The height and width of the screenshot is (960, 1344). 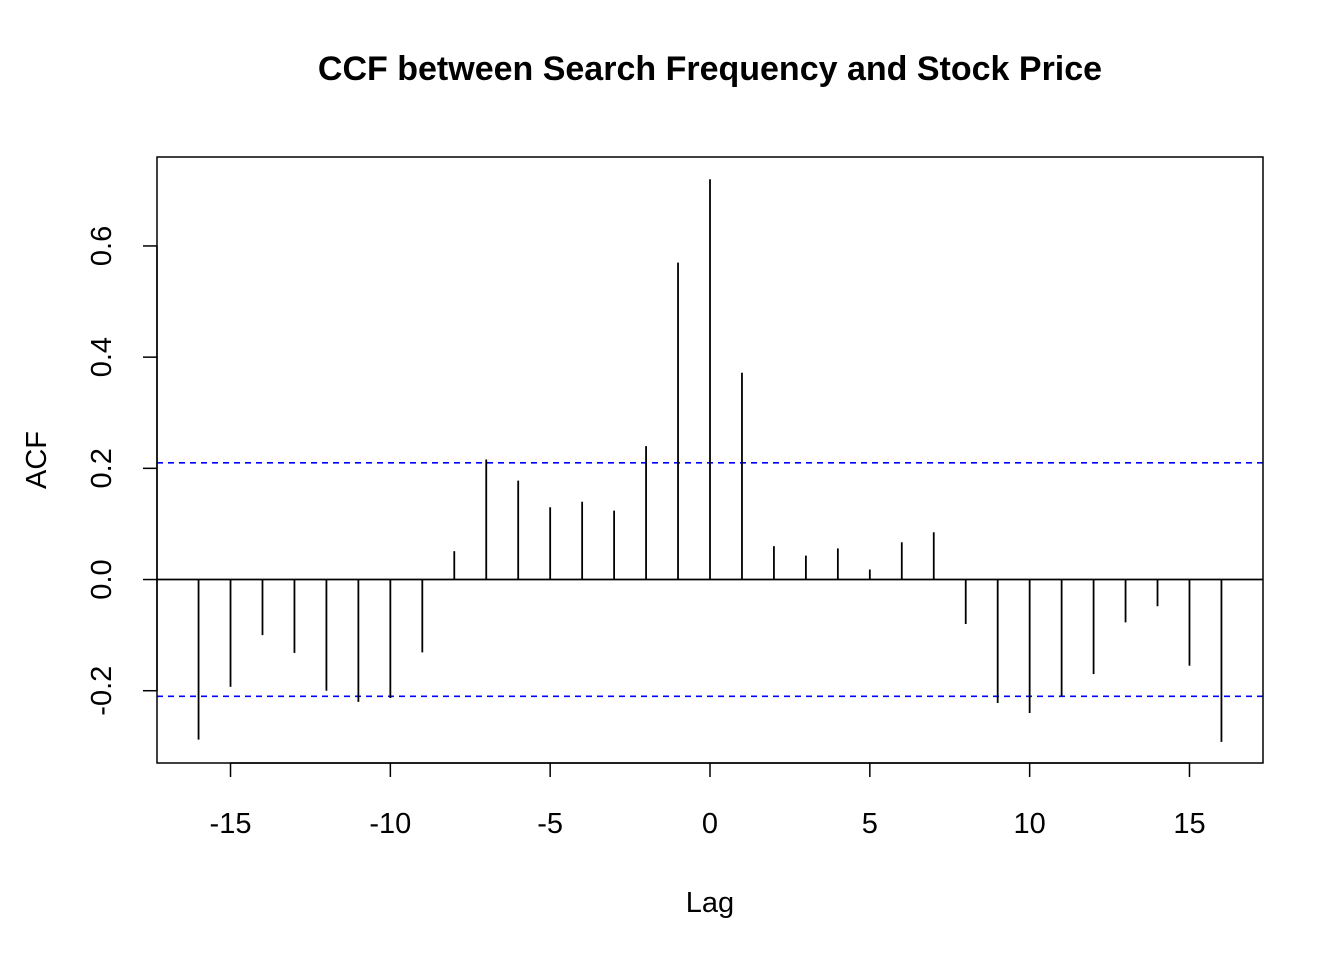 What do you see at coordinates (102, 246) in the screenshot?
I see `y-tick-label: 0.6` at bounding box center [102, 246].